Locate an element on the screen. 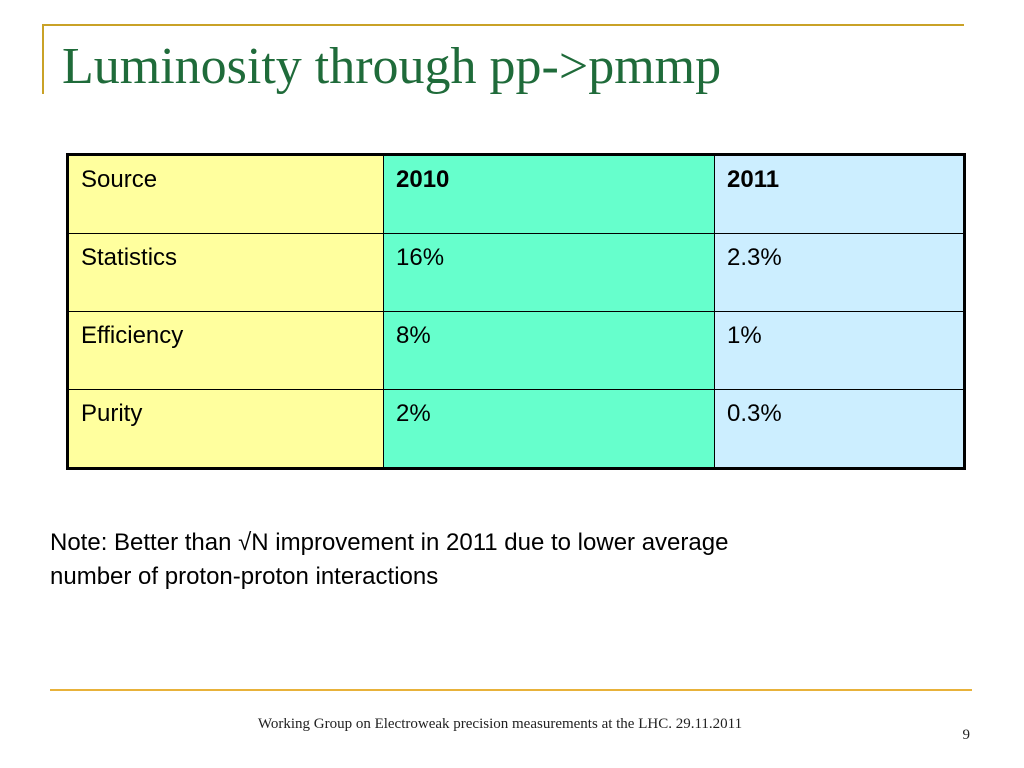  page-number: 9 is located at coordinates (966, 735).